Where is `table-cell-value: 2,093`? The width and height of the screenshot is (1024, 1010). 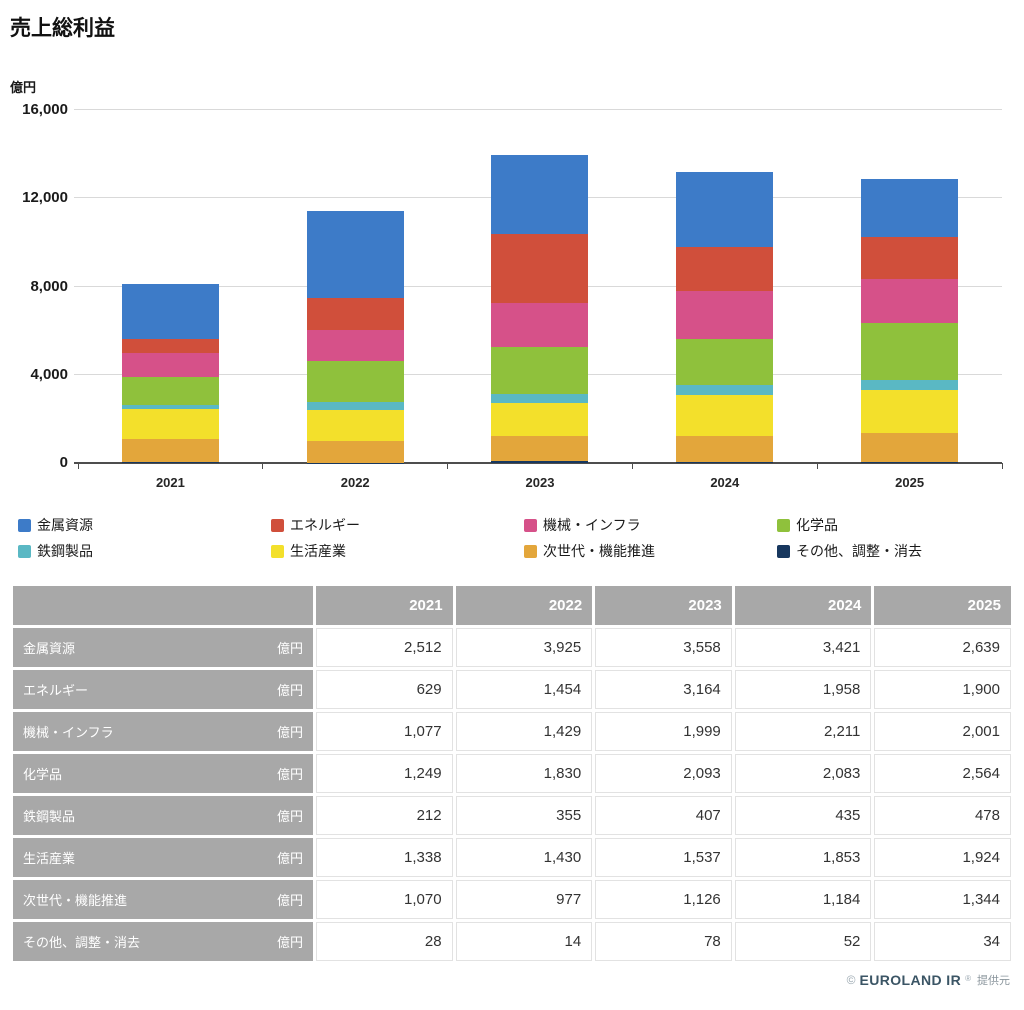
table-cell-value: 2,093 is located at coordinates (663, 773).